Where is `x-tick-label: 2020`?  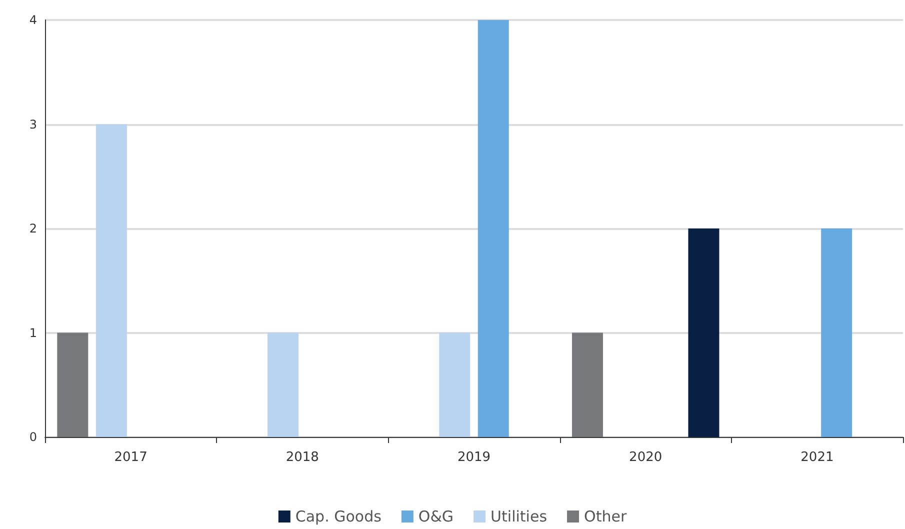 x-tick-label: 2020 is located at coordinates (645, 457).